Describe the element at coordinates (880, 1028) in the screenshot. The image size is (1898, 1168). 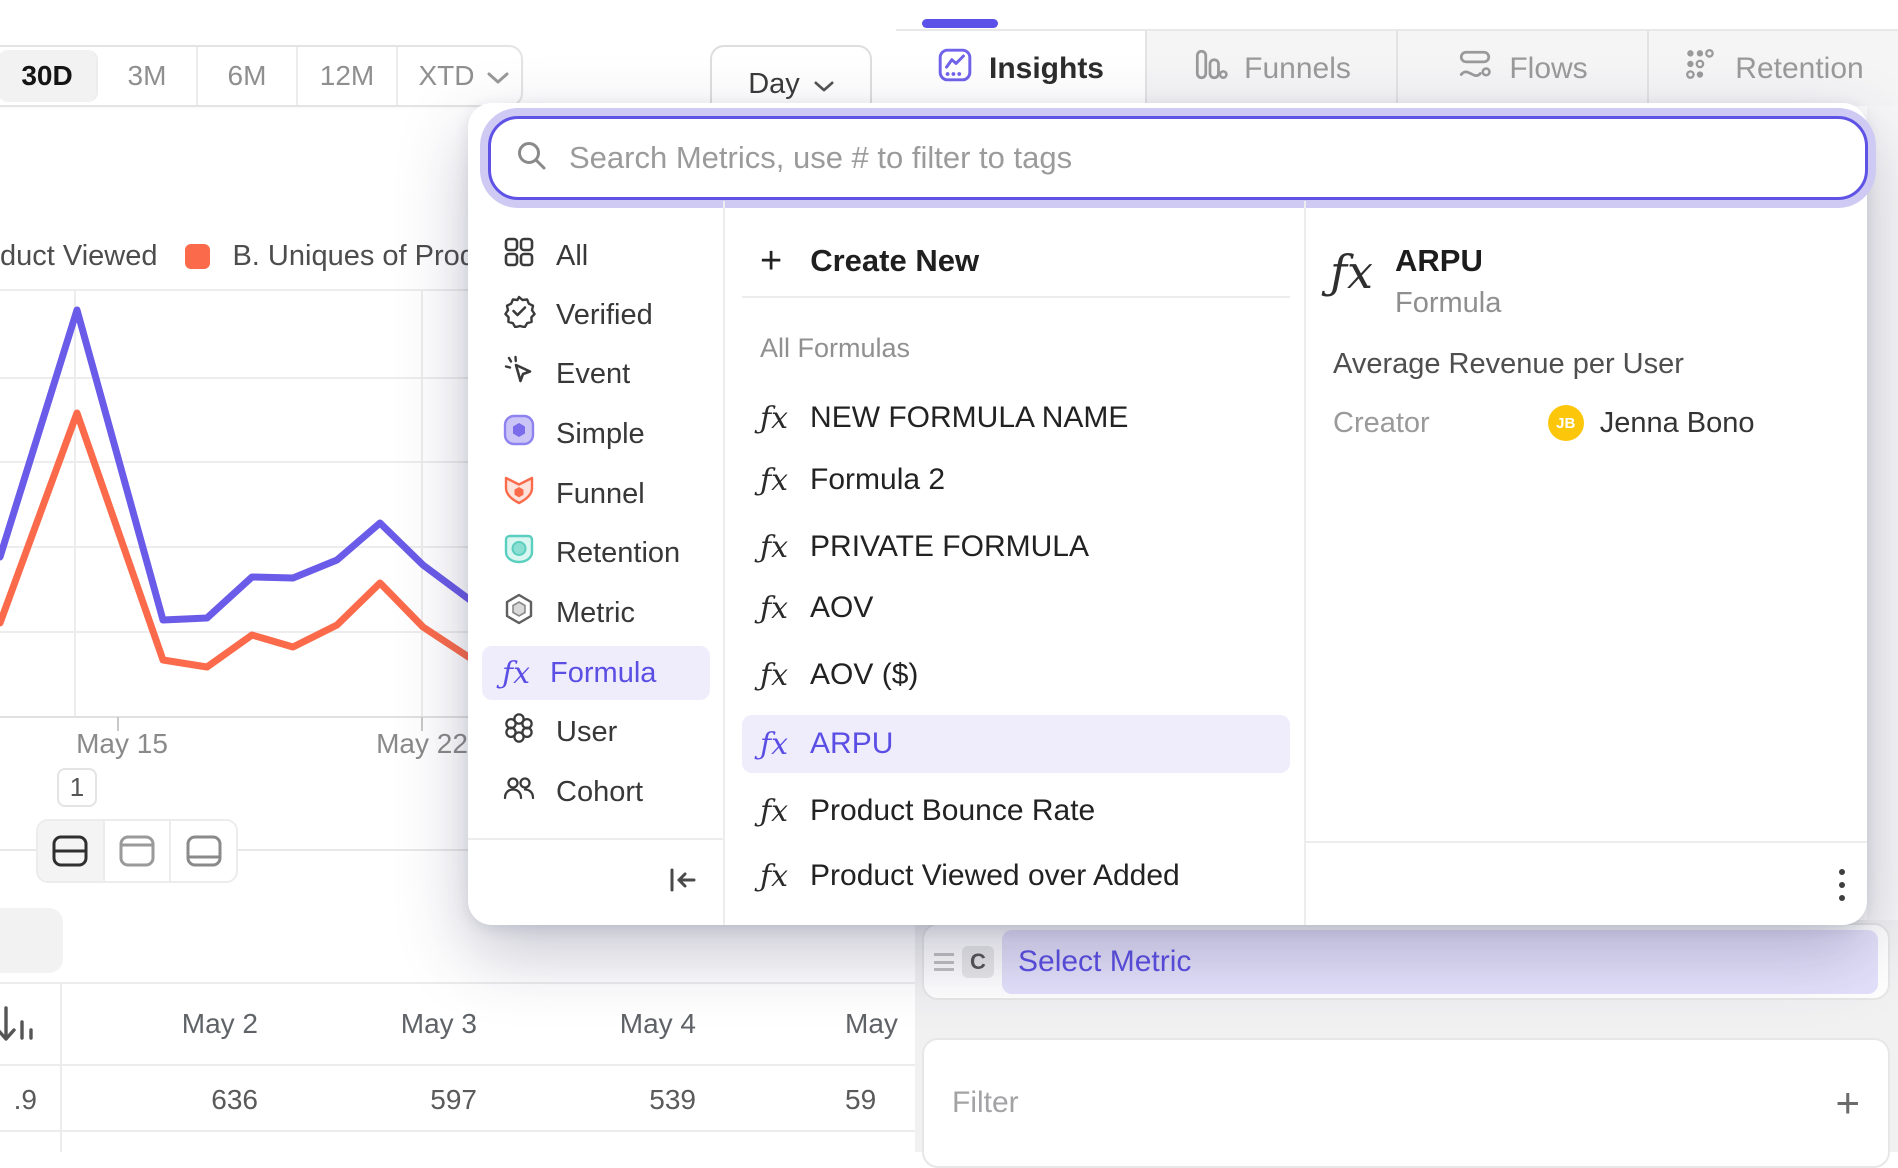
I see `table-header-clipped: May` at that location.